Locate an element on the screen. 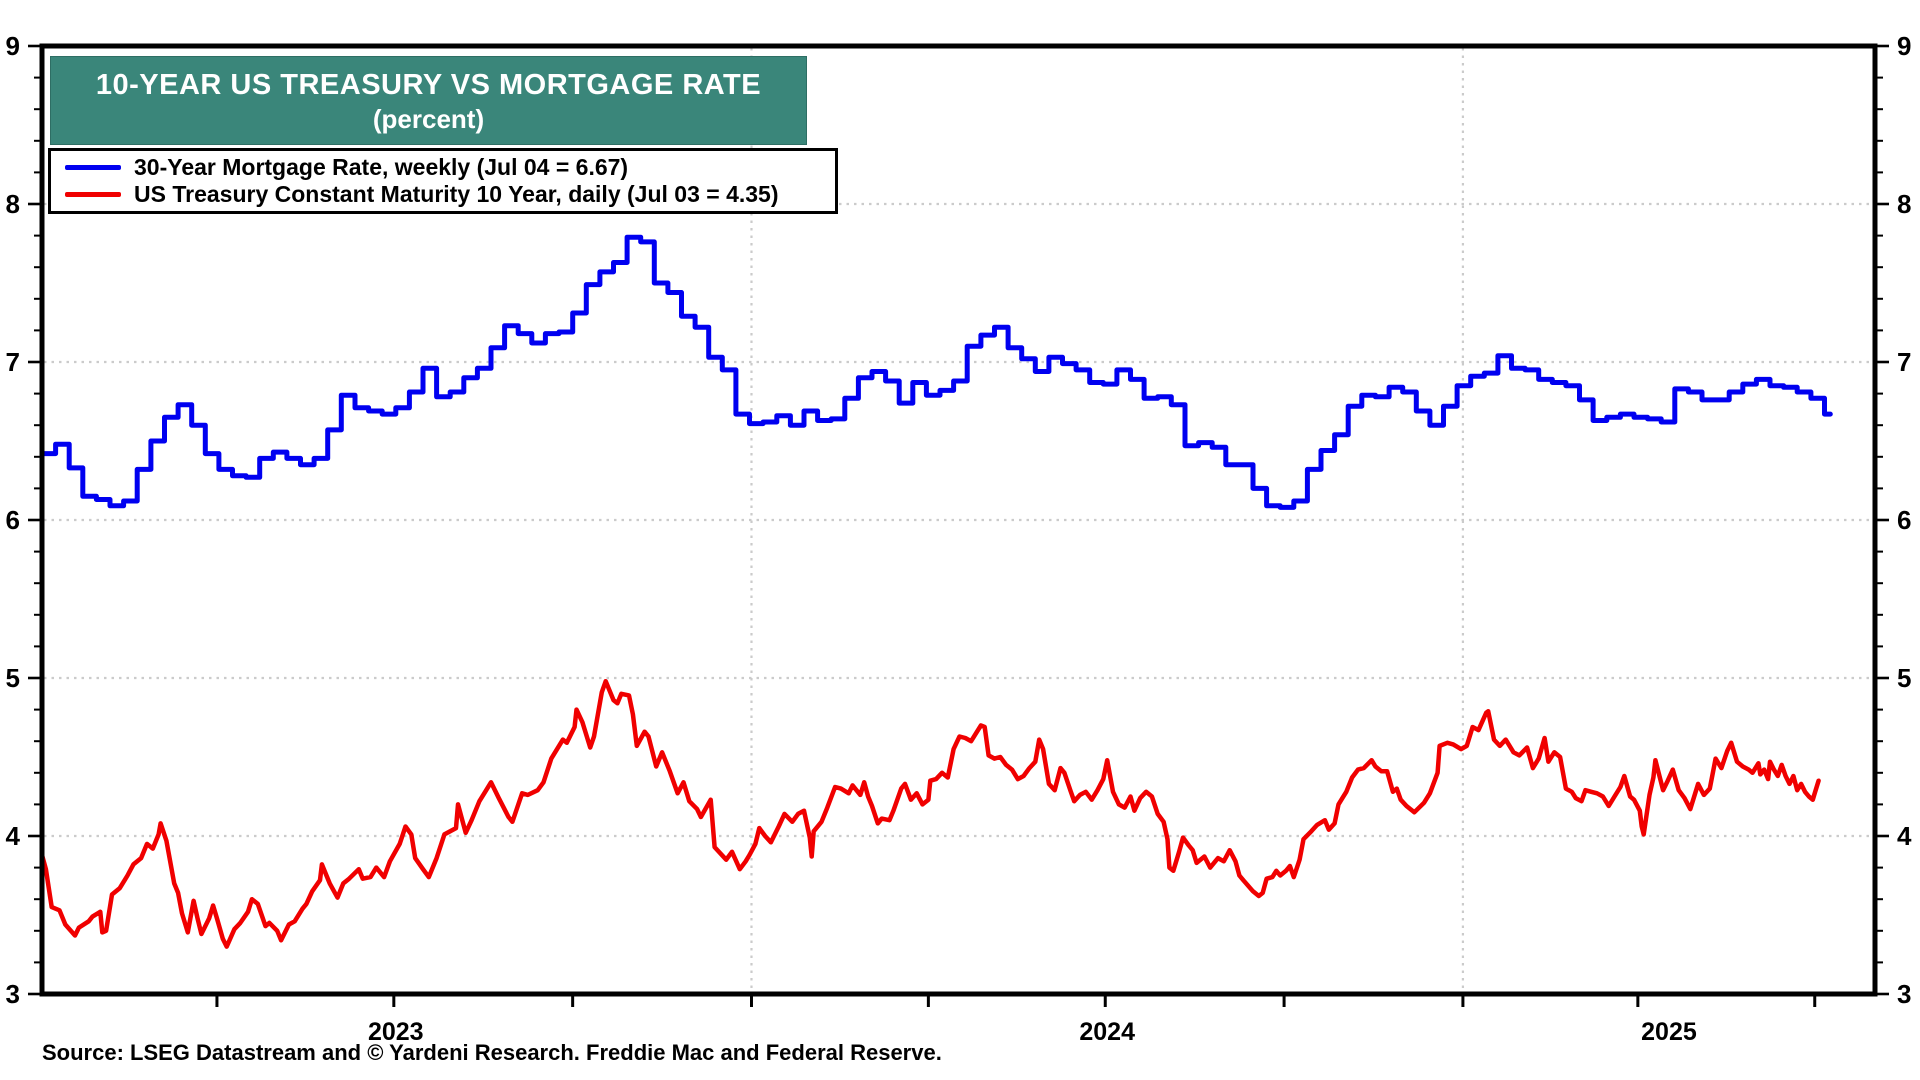 The height and width of the screenshot is (1080, 1920). svg-text: 2024 is located at coordinates (1107, 1032).